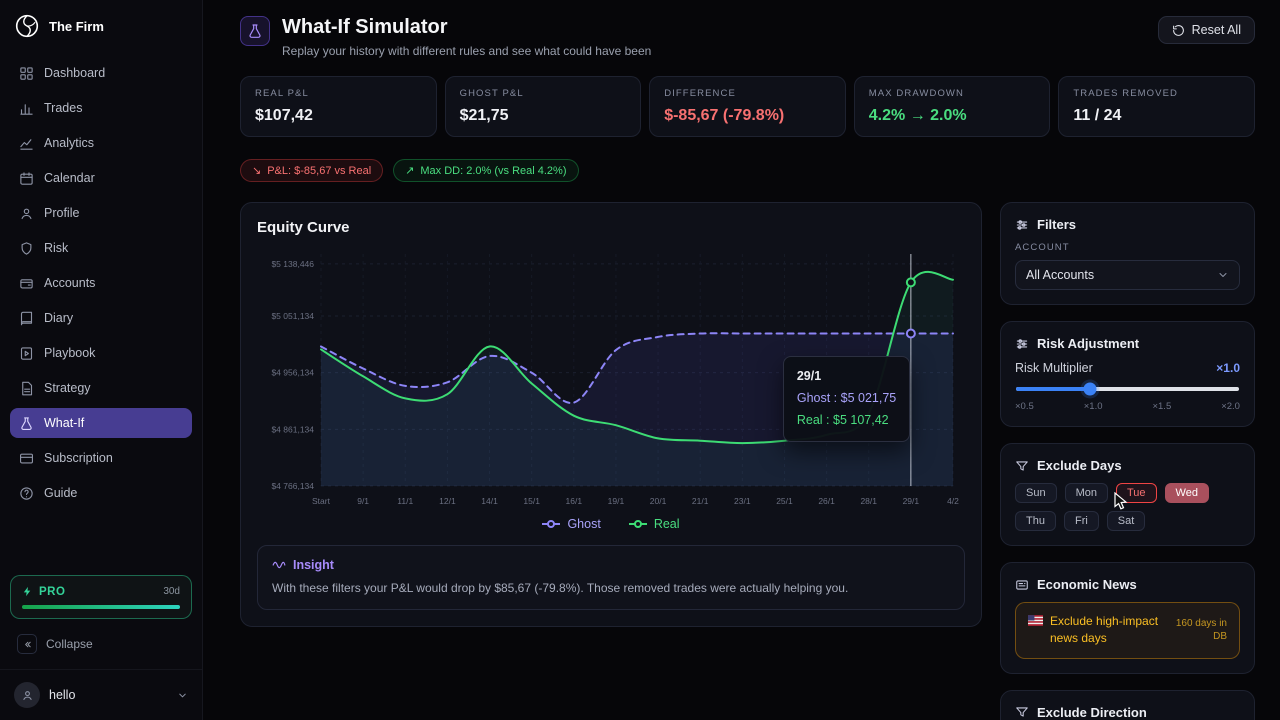  What do you see at coordinates (101, 353) in the screenshot?
I see `sidebar-item-playbook: Playbook` at bounding box center [101, 353].